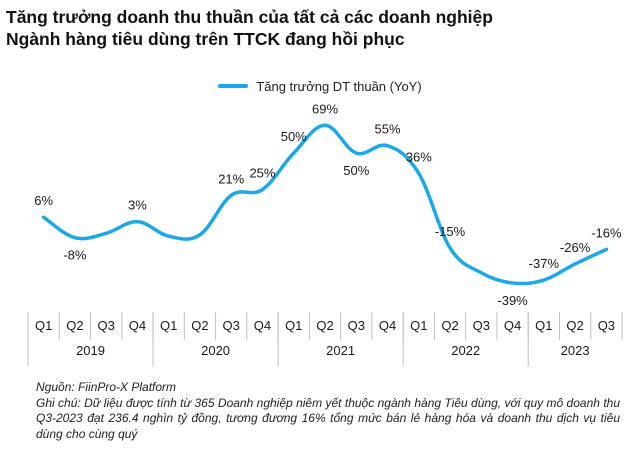  Describe the element at coordinates (465, 350) in the screenshot. I see `year-label: 2022` at that location.